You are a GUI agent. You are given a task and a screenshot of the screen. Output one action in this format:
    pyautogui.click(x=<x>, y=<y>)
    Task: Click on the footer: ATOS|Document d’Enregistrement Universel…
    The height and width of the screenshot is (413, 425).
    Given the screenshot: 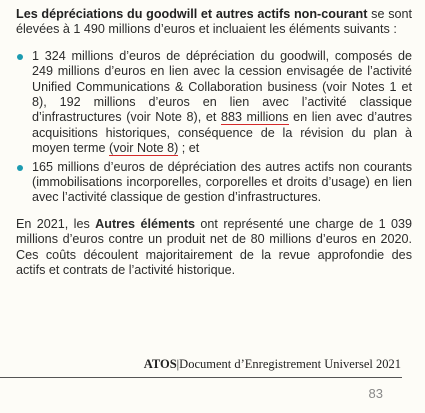 What is the action you would take?
    pyautogui.click(x=272, y=364)
    